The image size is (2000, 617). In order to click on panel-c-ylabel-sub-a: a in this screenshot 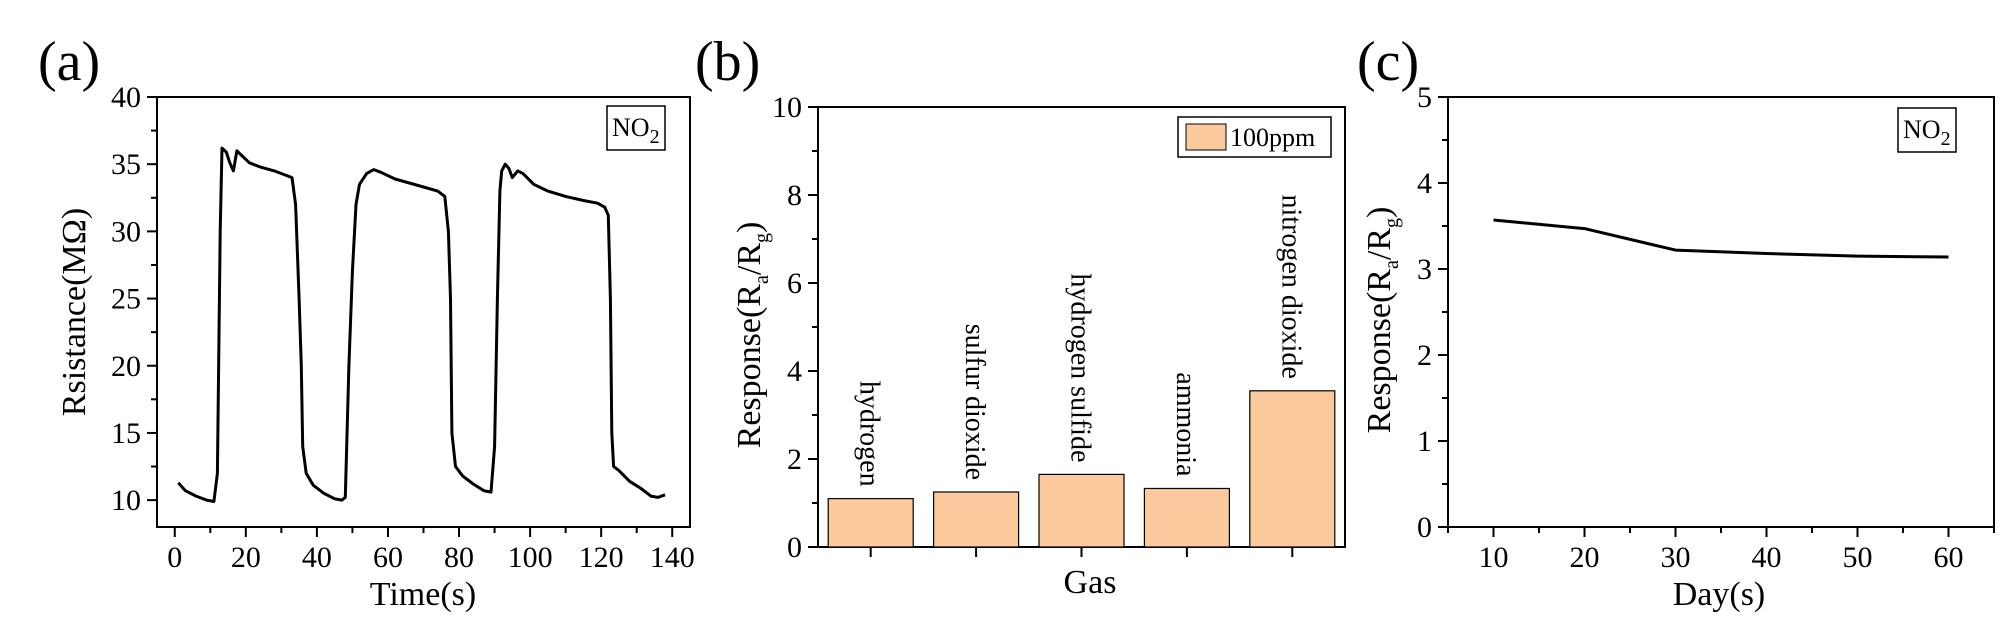, I will do `click(1392, 264)`.